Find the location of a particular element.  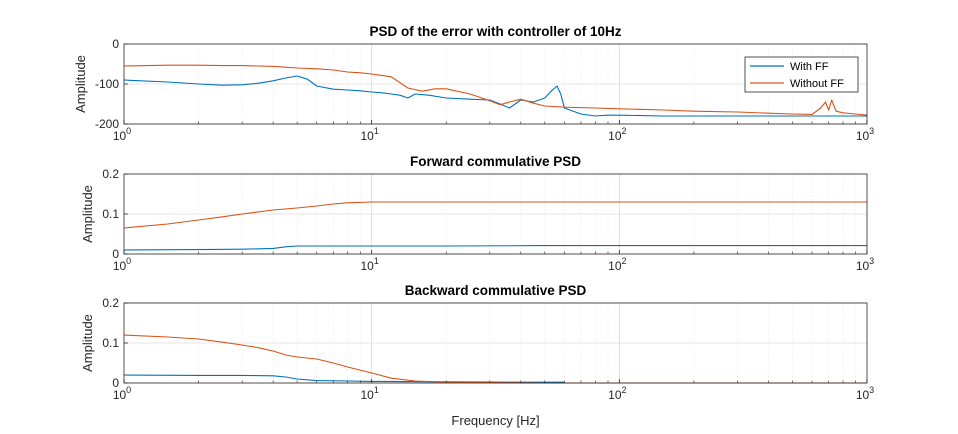

psd-series-line-with-ff is located at coordinates (495, 96).